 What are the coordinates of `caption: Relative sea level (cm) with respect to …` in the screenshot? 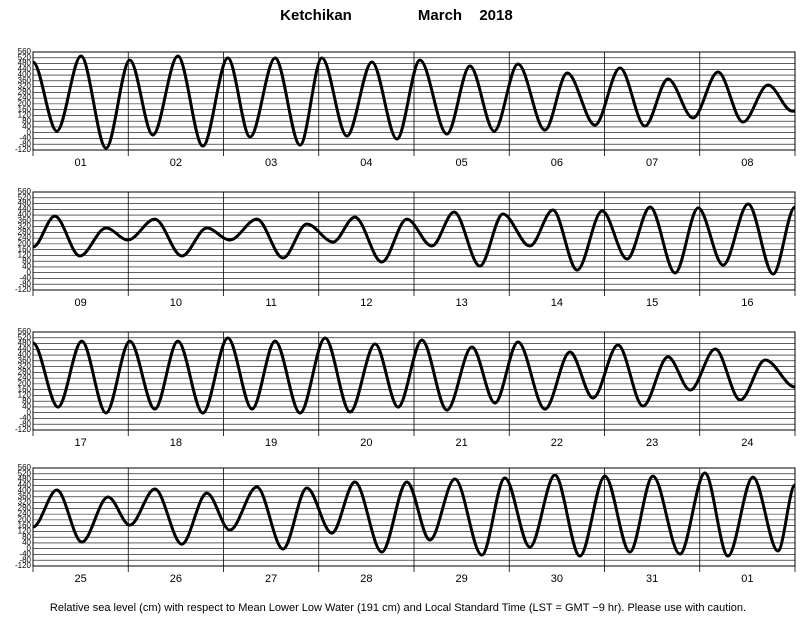 It's located at (398, 608).